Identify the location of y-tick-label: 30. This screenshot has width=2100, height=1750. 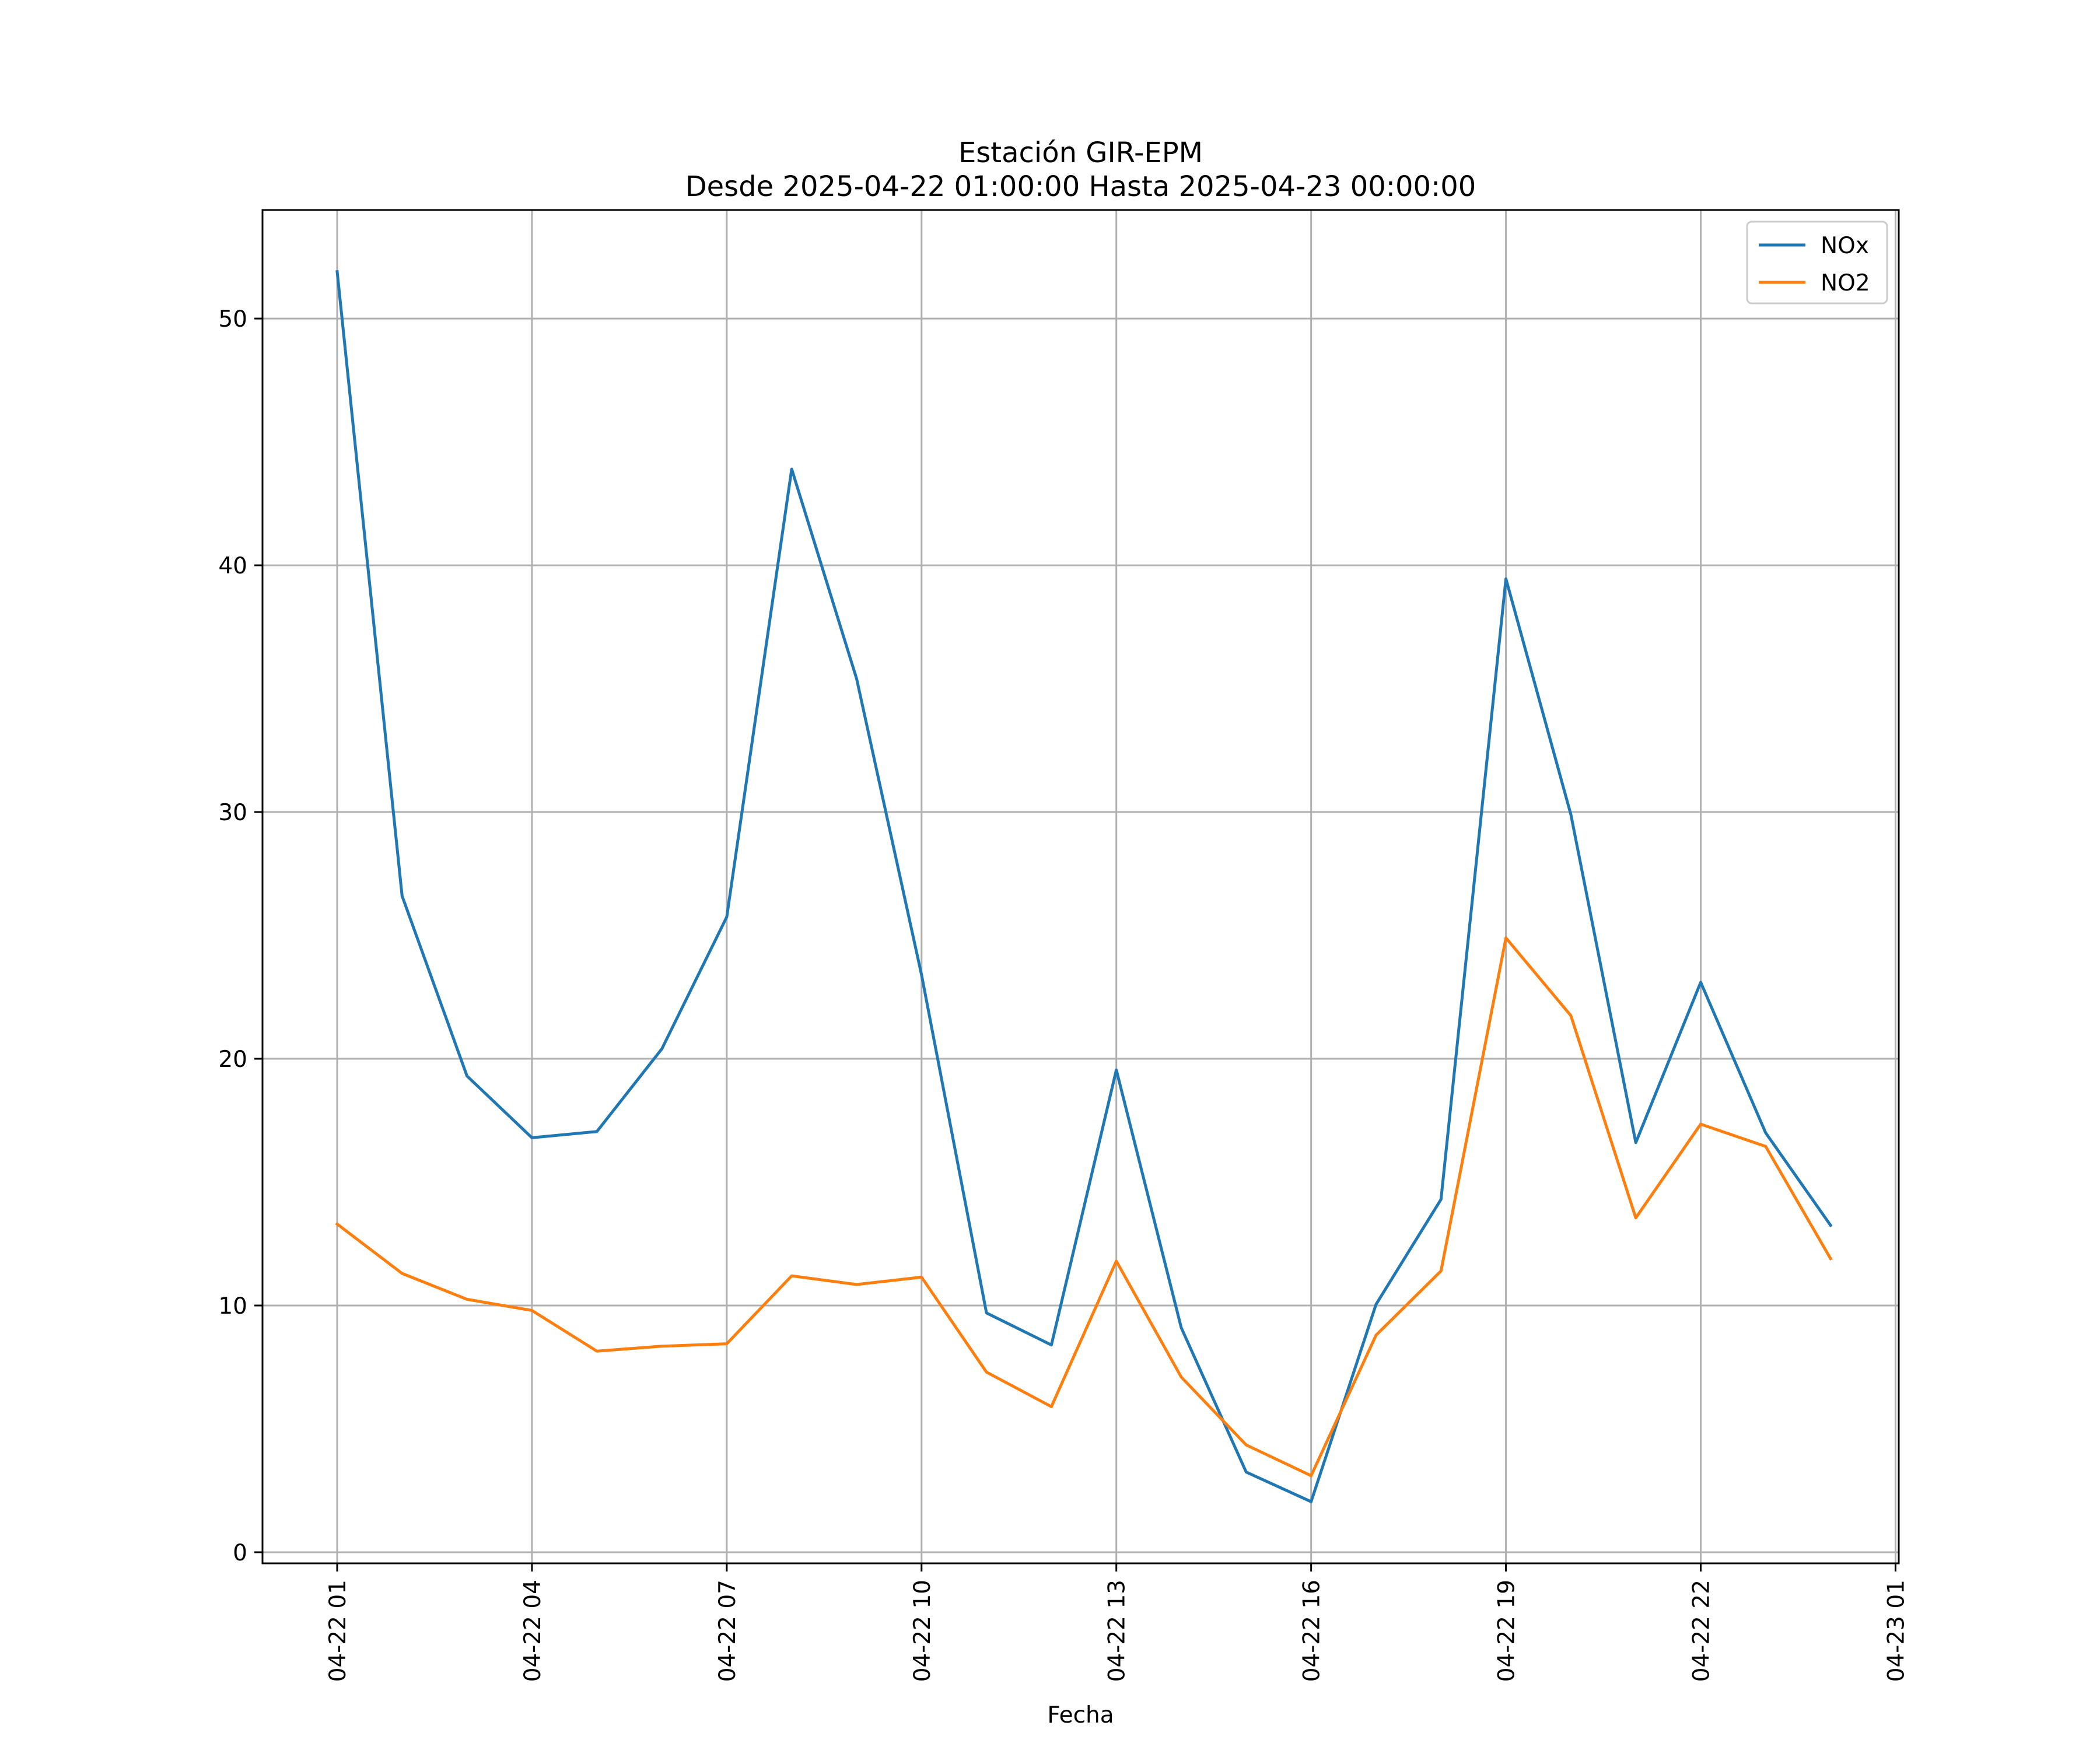
(232, 813).